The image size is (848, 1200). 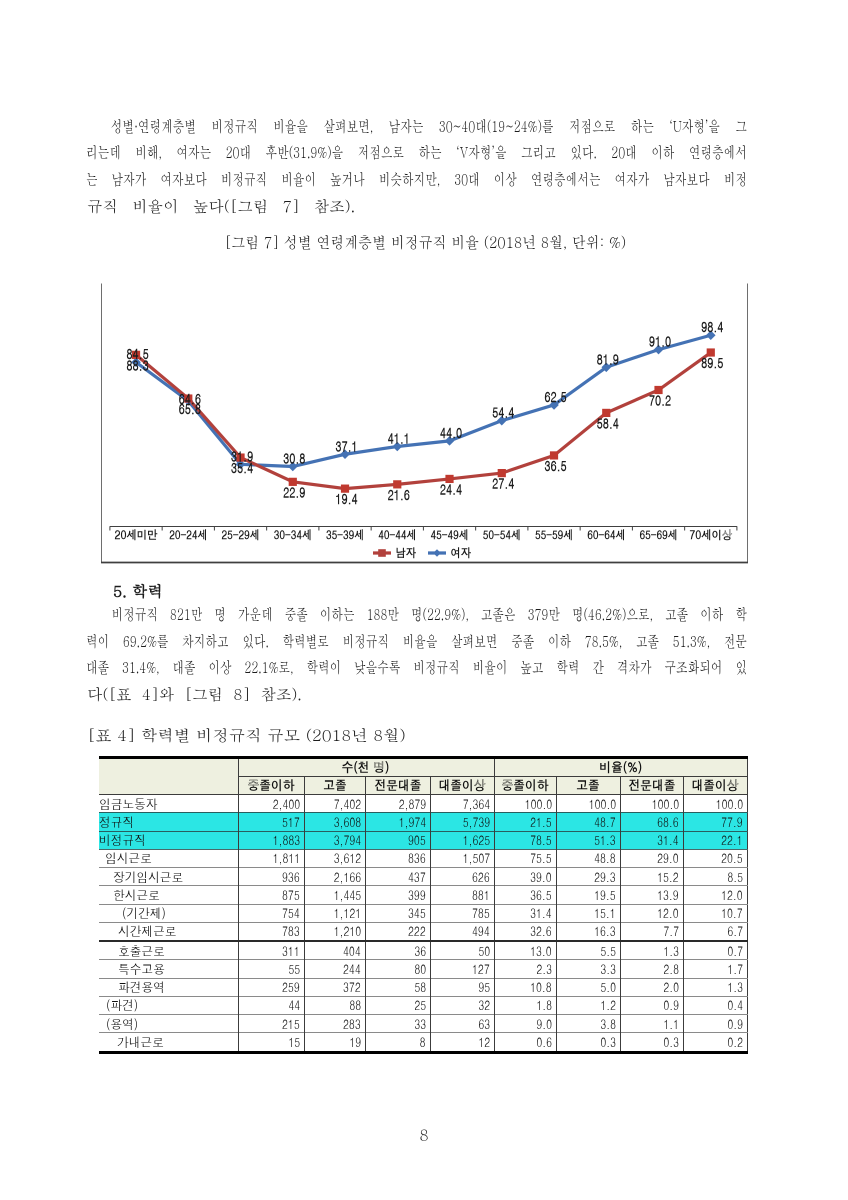 What do you see at coordinates (461, 553) in the screenshot?
I see `svg-text: 여자` at bounding box center [461, 553].